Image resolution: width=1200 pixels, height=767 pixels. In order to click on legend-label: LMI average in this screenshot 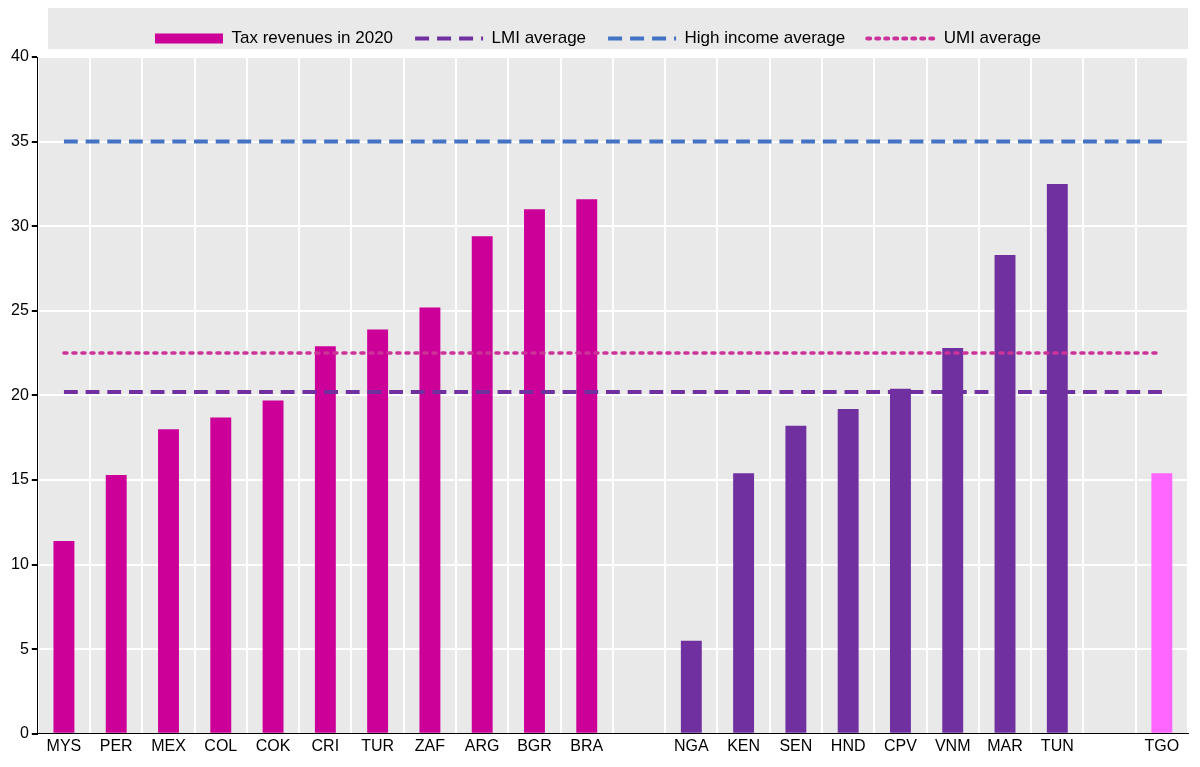, I will do `click(539, 38)`.